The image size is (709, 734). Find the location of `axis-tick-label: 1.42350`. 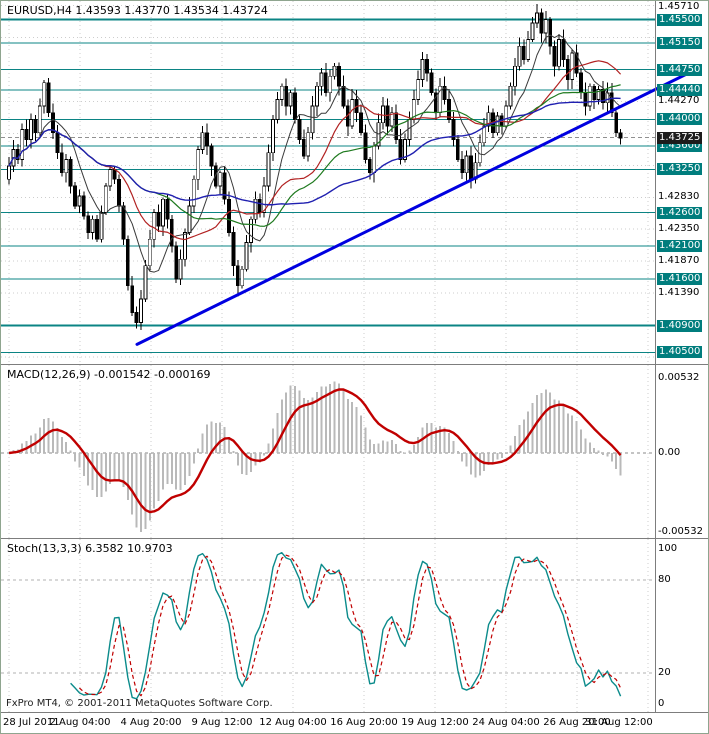

axis-tick-label: 1.42350 is located at coordinates (679, 228).